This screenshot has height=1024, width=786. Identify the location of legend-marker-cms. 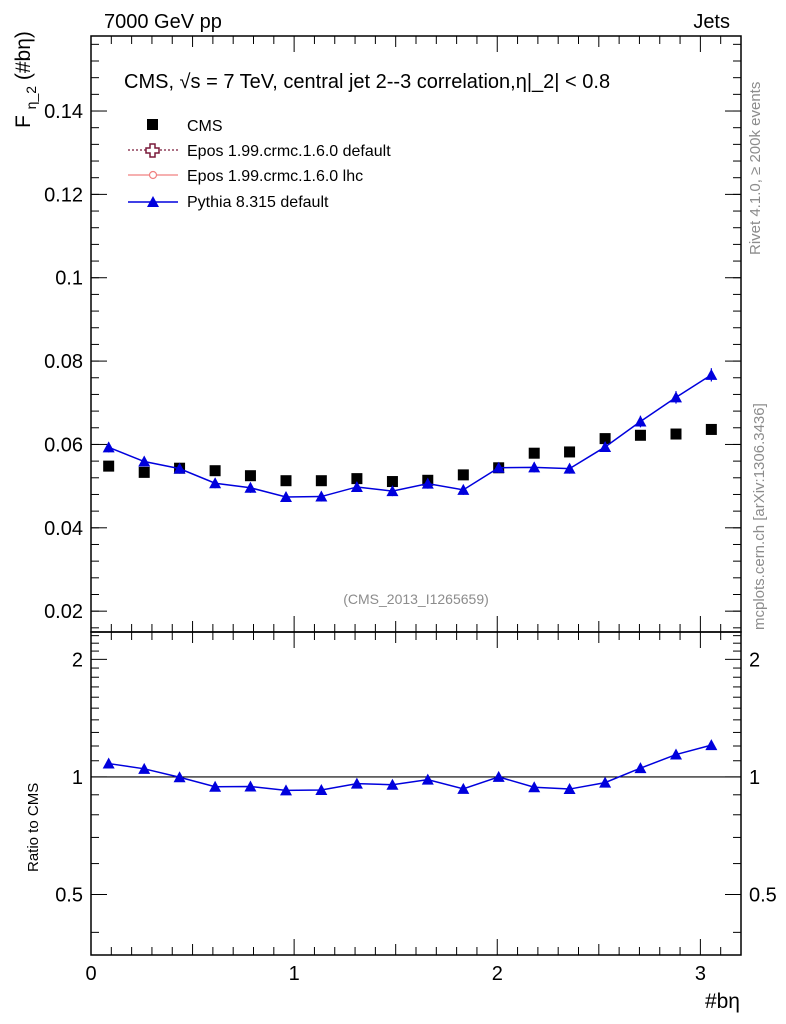
(152, 124).